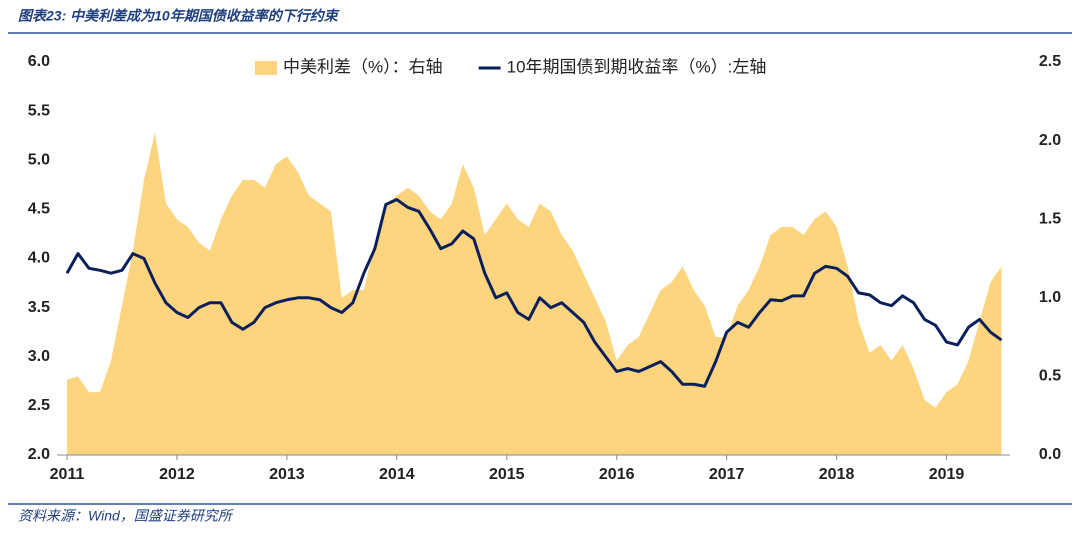 The width and height of the screenshot is (1080, 539). I want to click on x-tick-label: 2012, so click(177, 474).